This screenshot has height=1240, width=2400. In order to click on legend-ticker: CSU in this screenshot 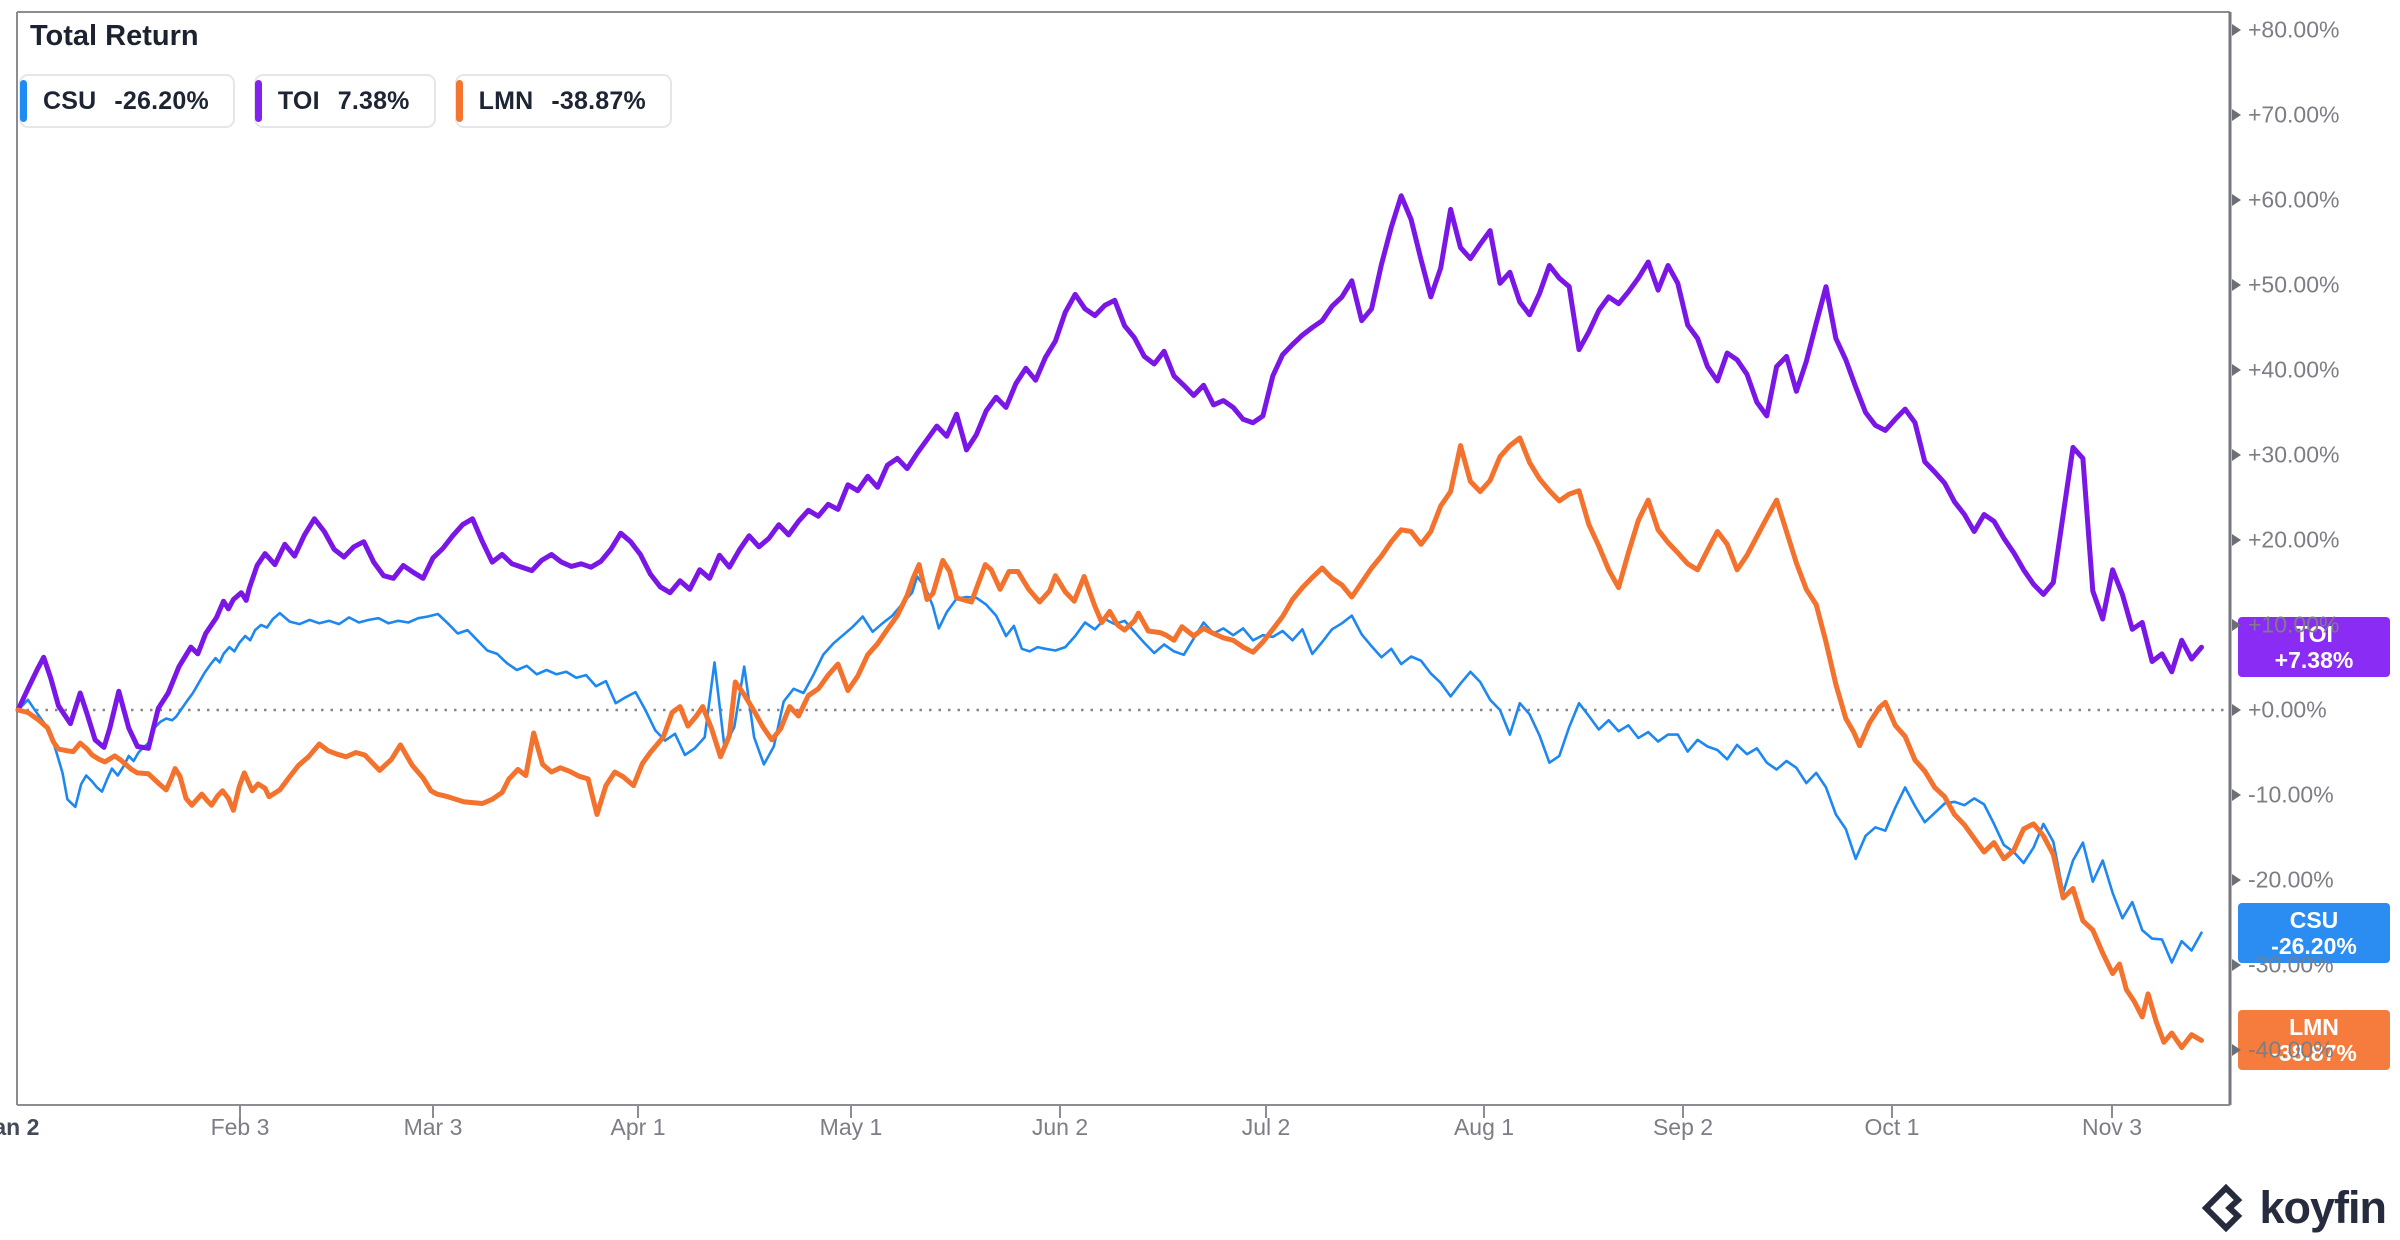, I will do `click(70, 100)`.